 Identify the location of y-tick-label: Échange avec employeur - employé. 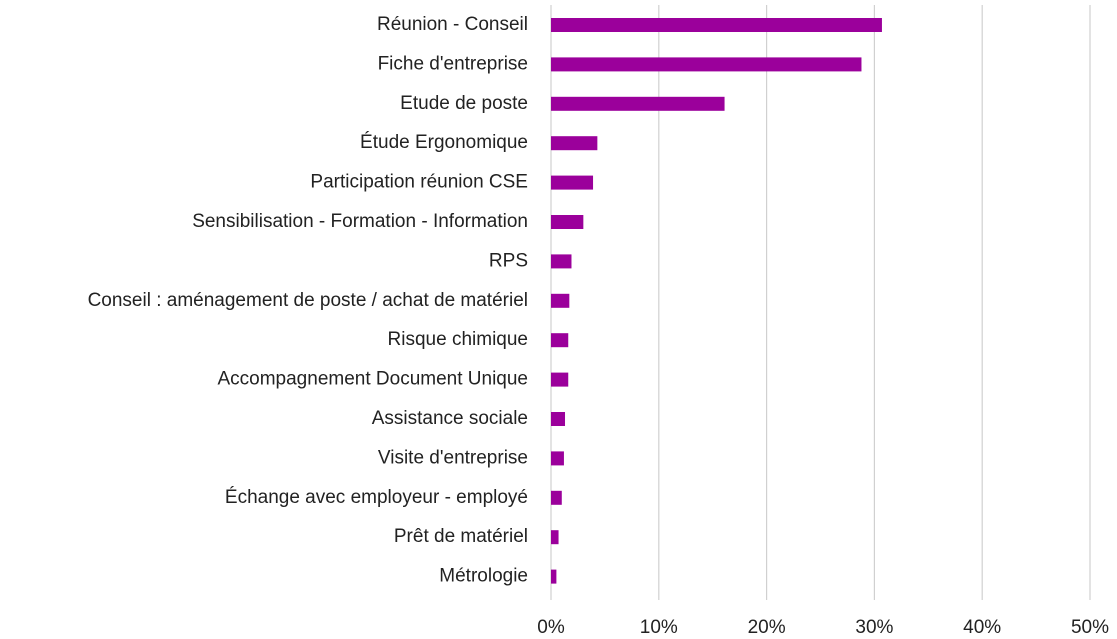
(376, 497).